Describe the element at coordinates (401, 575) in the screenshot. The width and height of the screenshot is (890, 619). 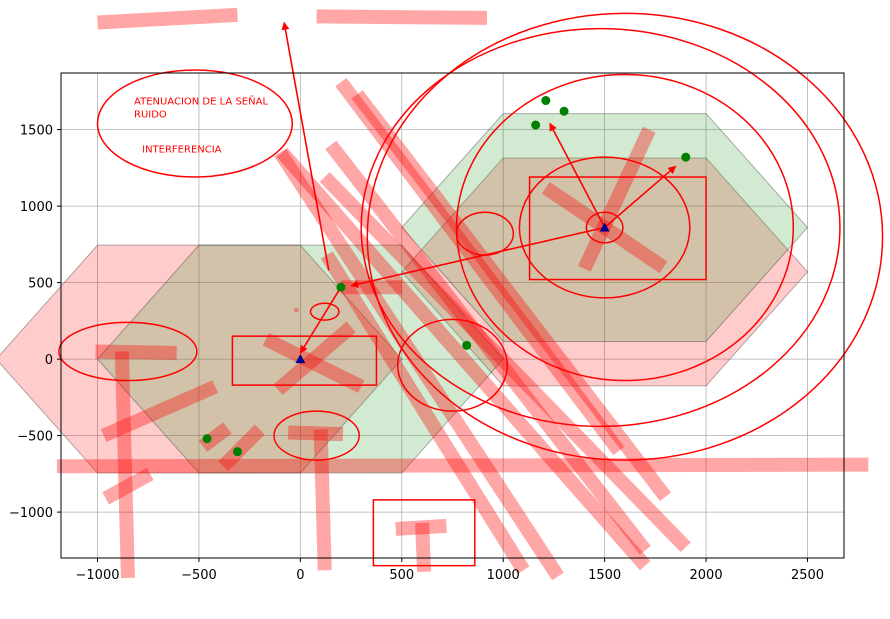
I see `x-tick-label: 500` at that location.